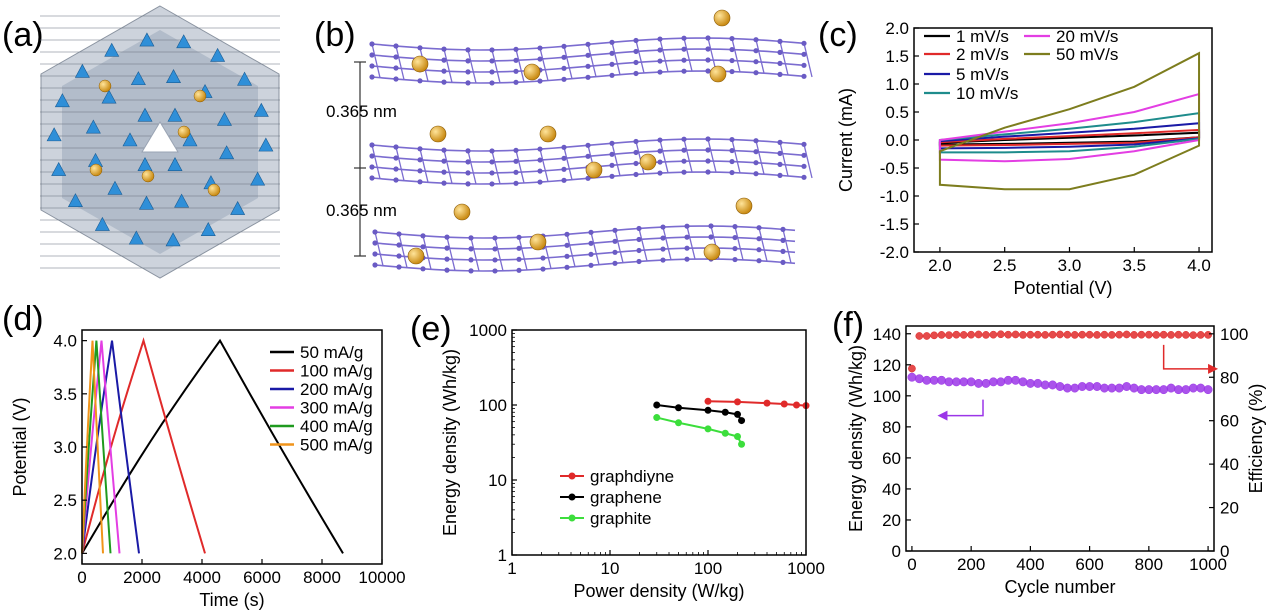 This screenshot has width=1271, height=614. Describe the element at coordinates (1224, 551) in the screenshot. I see `y-right-tick-label: 0` at that location.